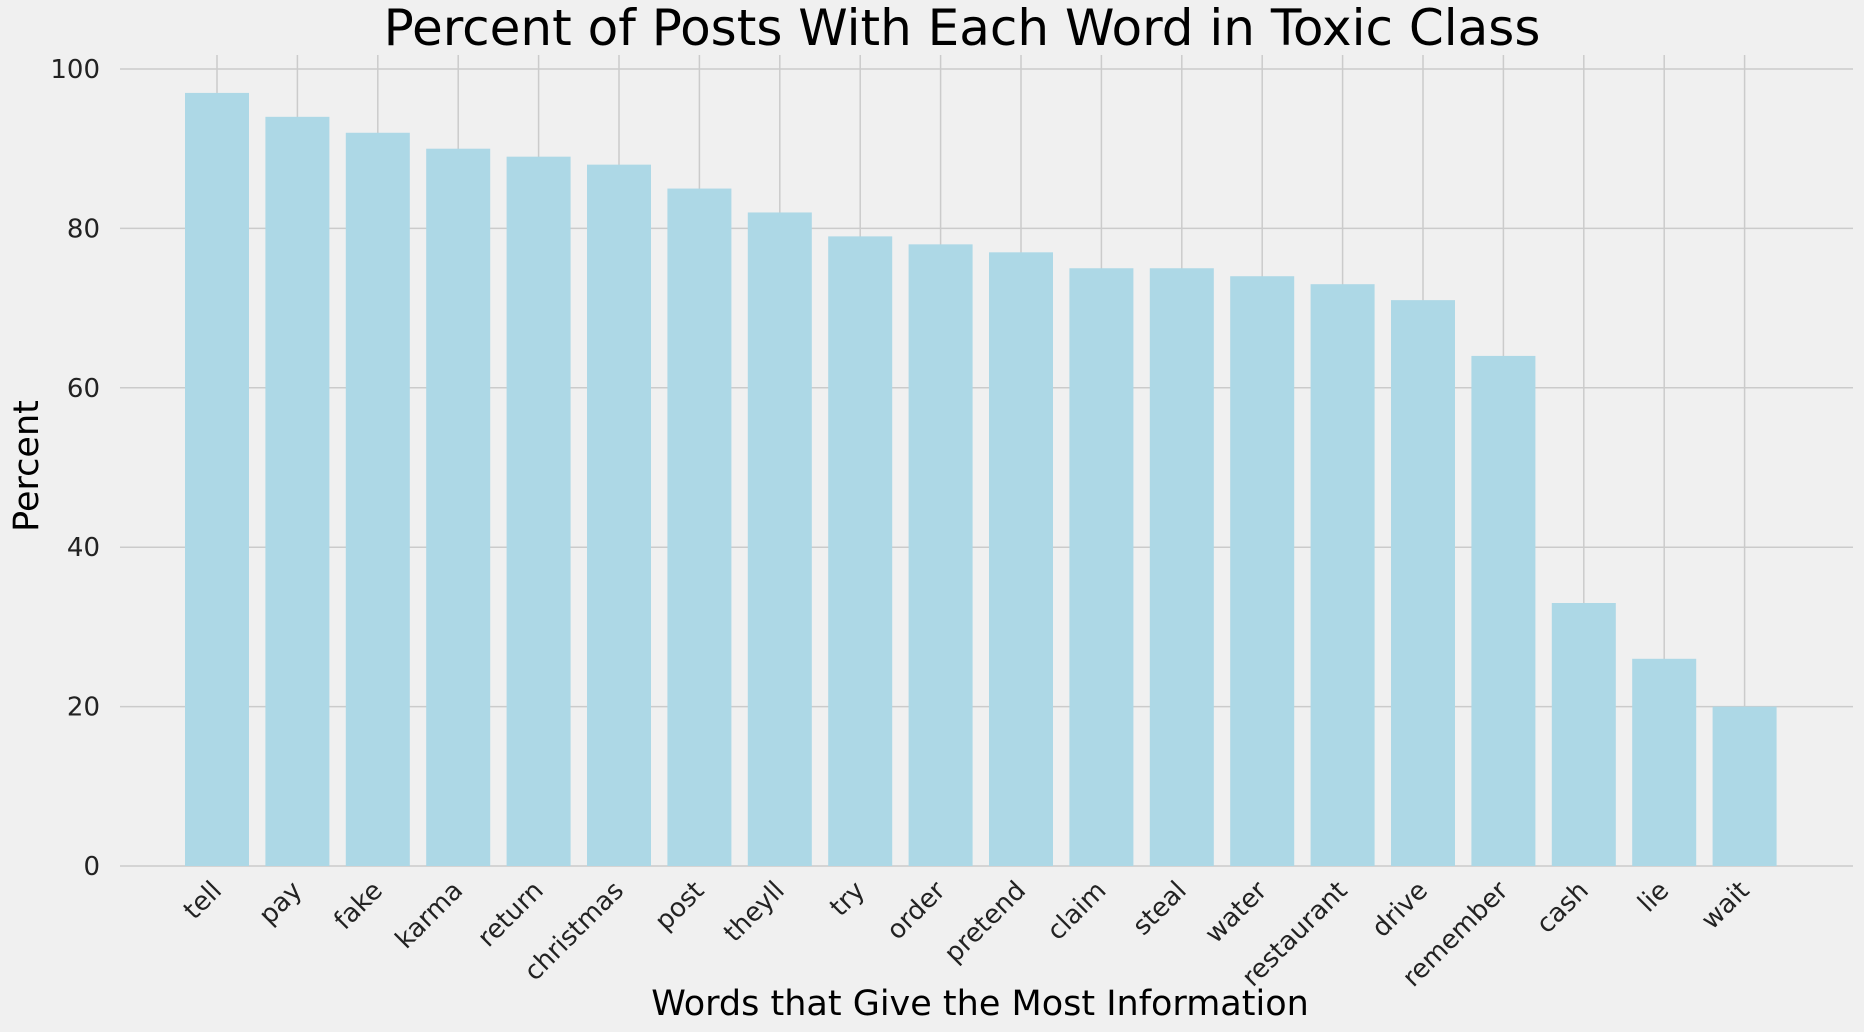 This screenshot has width=1864, height=1032. I want to click on y-axis-ticks: 0 20 40 60 80 100, so click(75, 468).